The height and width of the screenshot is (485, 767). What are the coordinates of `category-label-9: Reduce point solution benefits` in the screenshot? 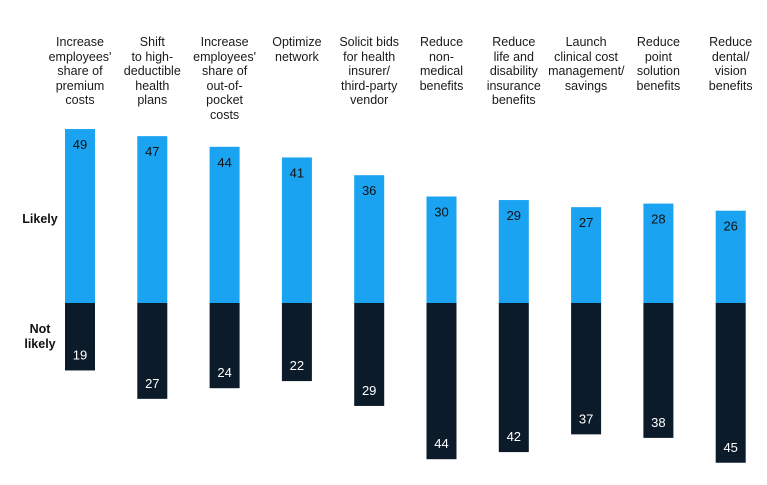 It's located at (658, 64).